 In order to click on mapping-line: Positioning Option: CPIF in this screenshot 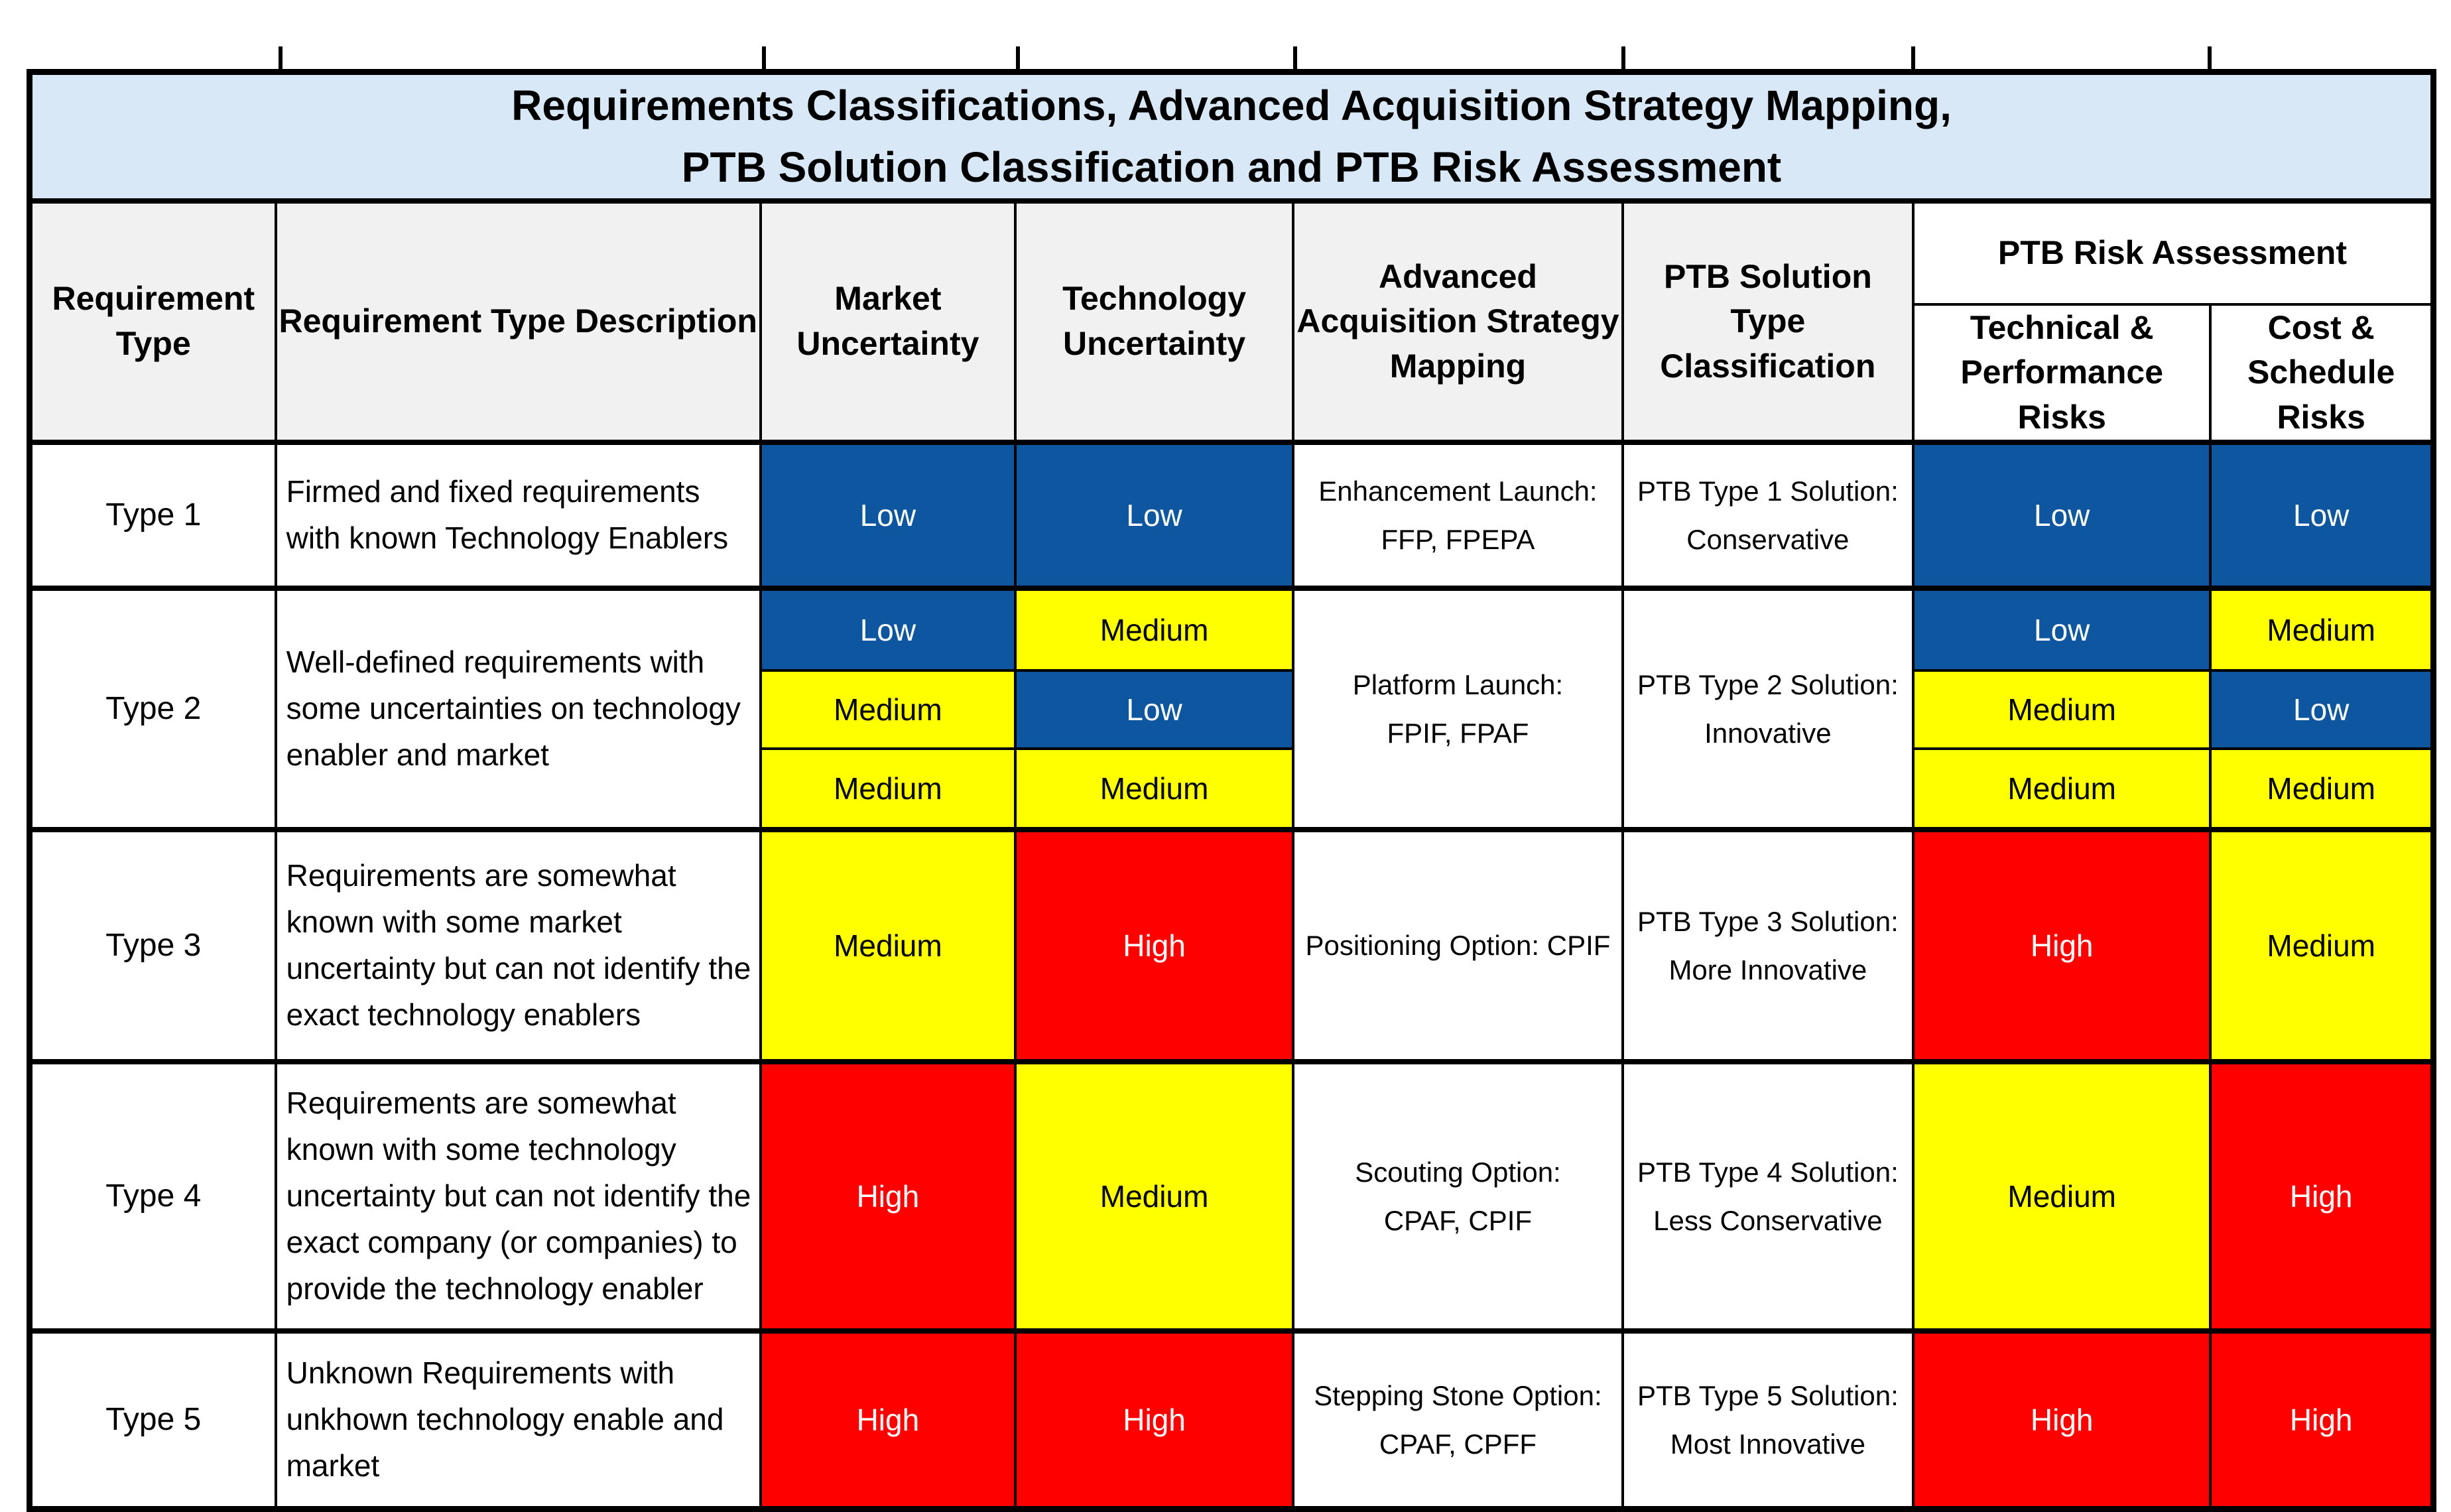, I will do `click(1458, 946)`.